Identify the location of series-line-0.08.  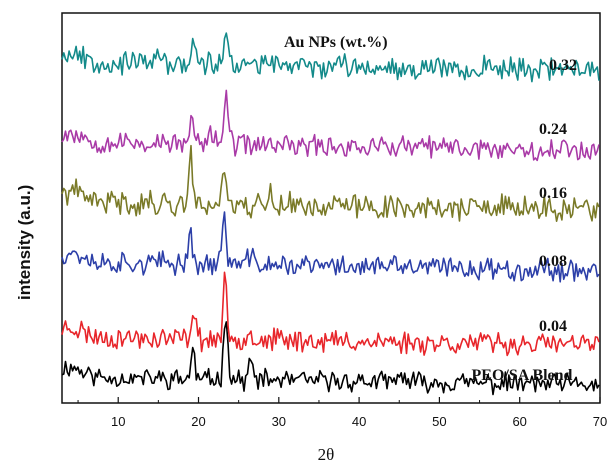
(330, 247).